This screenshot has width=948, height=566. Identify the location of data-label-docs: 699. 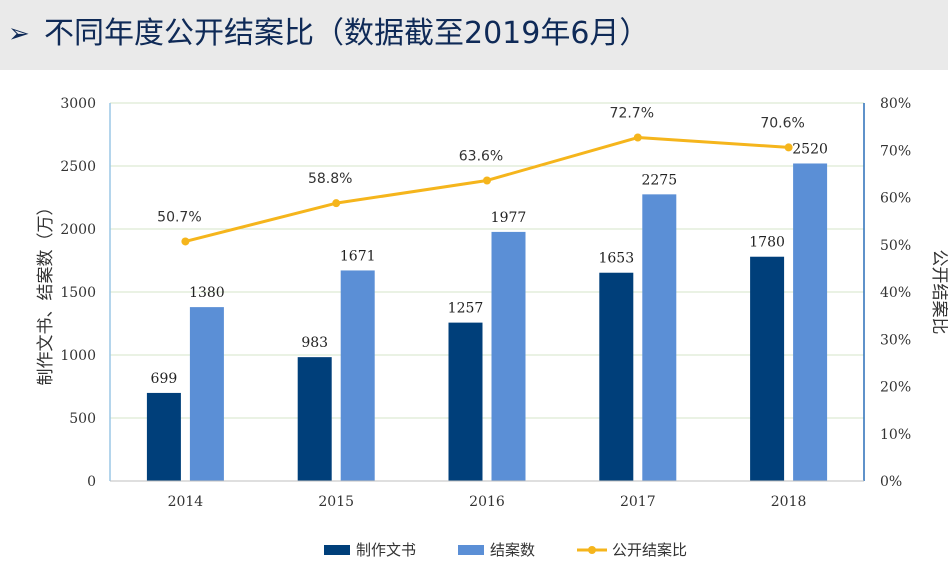
(164, 379).